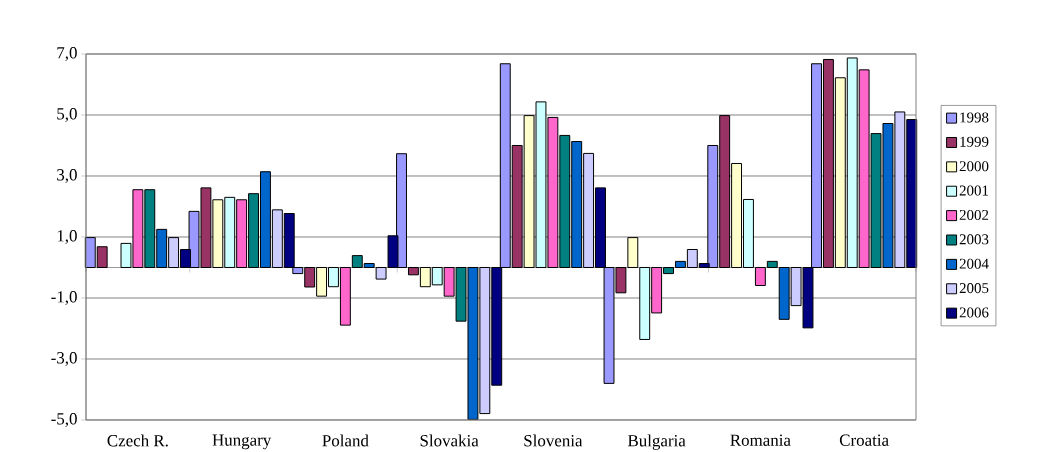 Image resolution: width=1038 pixels, height=452 pixels. I want to click on y-tick-label: -5,0, so click(64, 420).